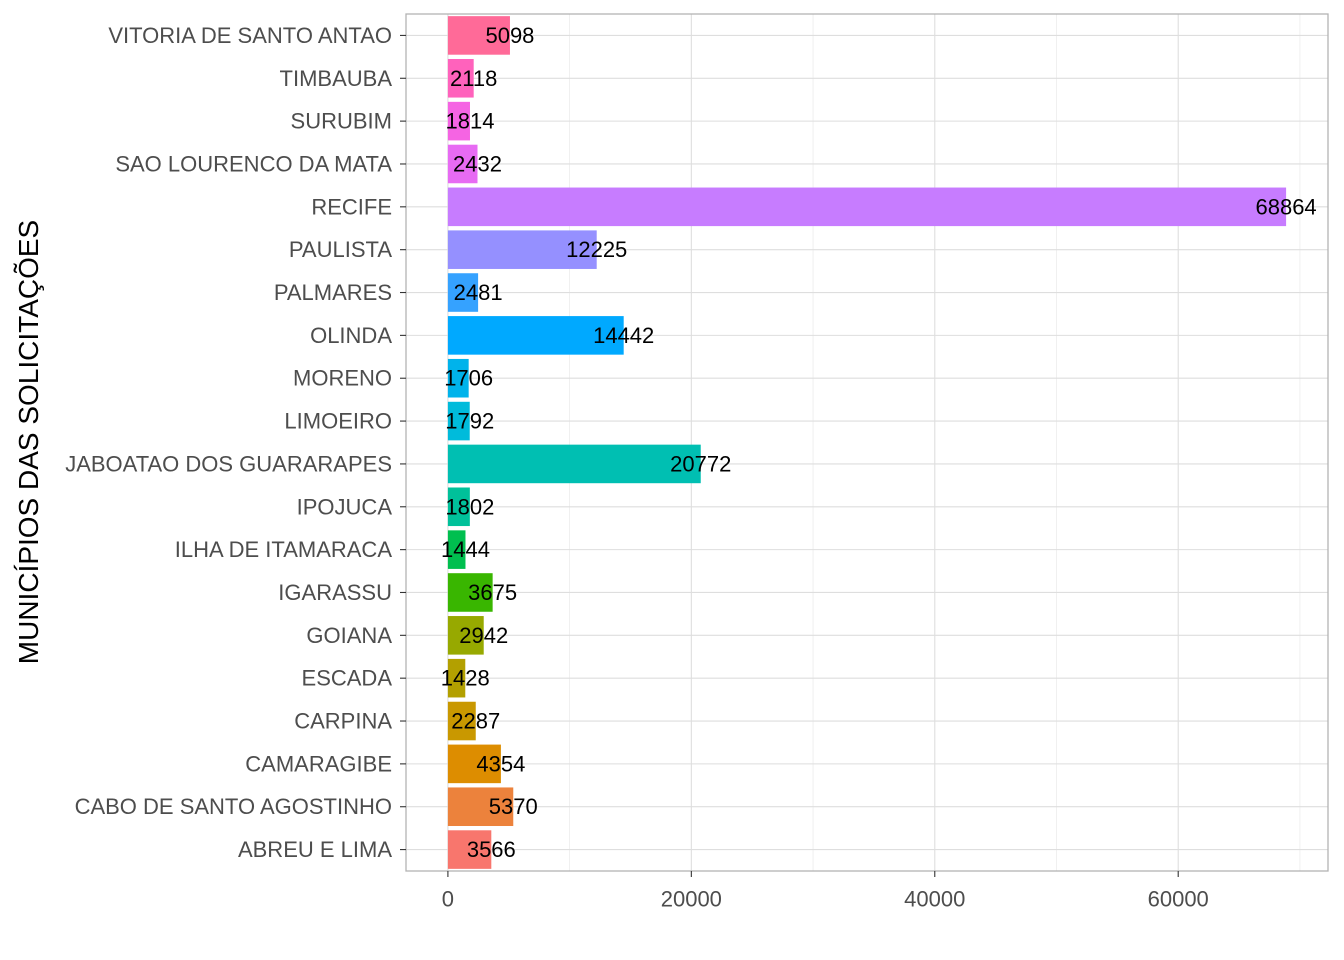 Image resolution: width=1344 pixels, height=960 pixels. Describe the element at coordinates (478, 292) in the screenshot. I see `data-label: 2481` at that location.